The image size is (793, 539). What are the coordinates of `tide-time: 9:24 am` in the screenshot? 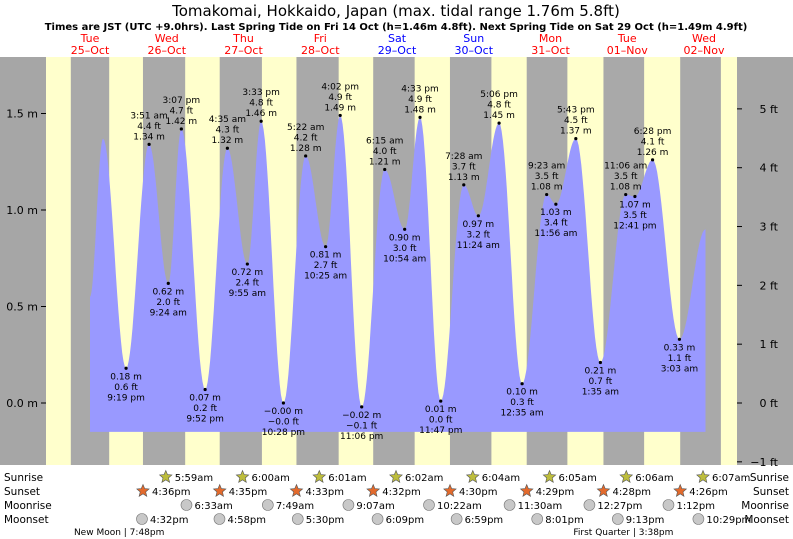 It's located at (168, 313).